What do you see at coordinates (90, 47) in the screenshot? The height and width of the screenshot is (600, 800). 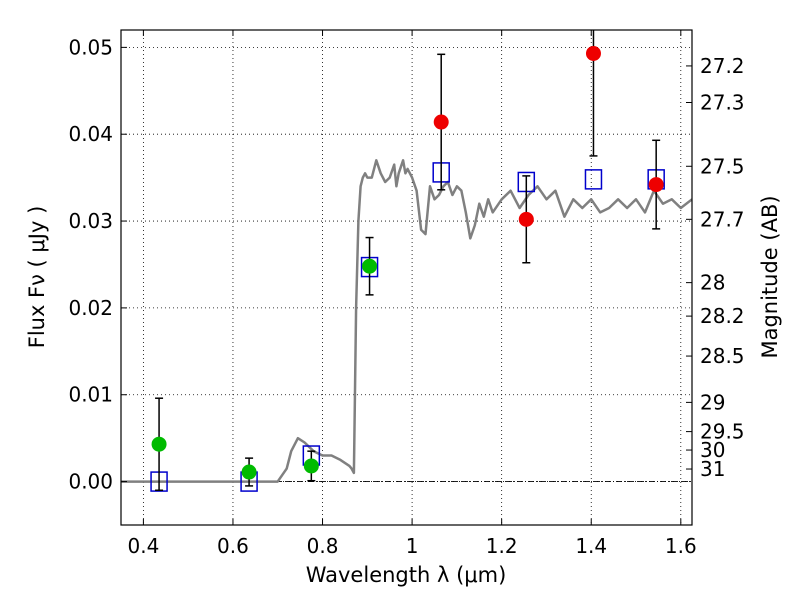 I see `y-tick-label: 0.05` at bounding box center [90, 47].